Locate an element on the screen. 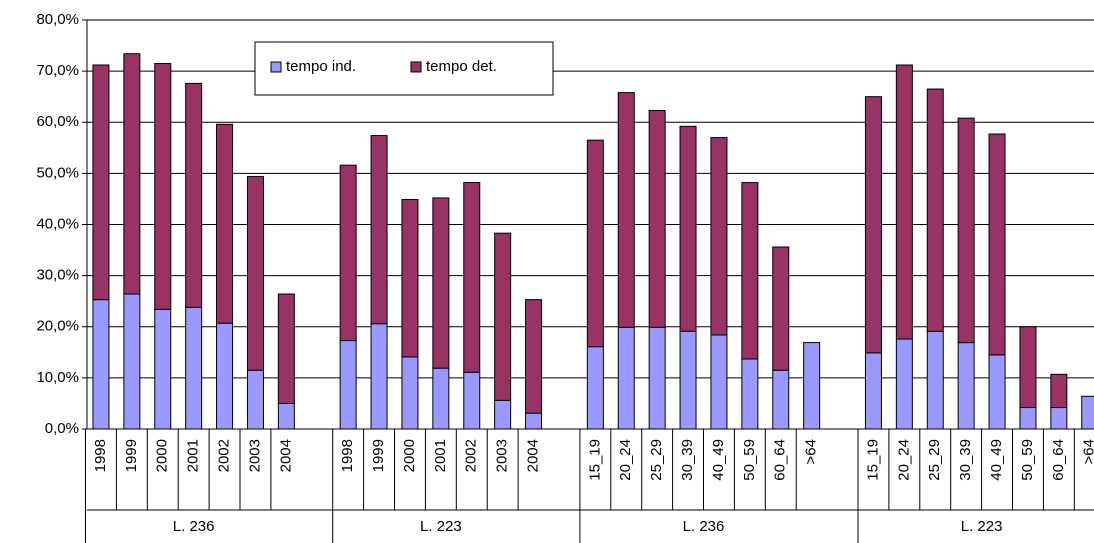  legend: tempo ind. tempo det. is located at coordinates (404, 68).